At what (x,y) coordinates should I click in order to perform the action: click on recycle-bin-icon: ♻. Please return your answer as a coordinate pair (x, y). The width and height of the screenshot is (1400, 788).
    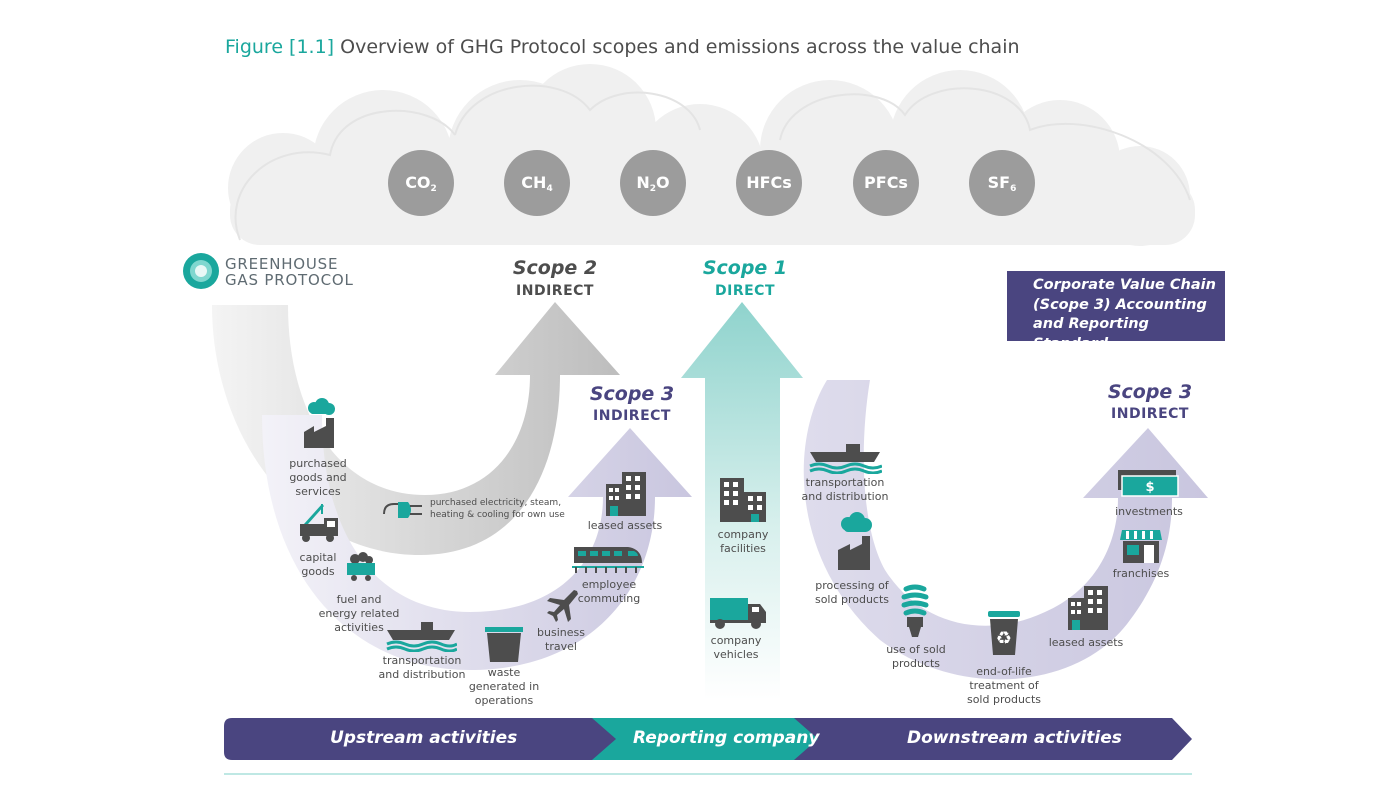
    Looking at the image, I should click on (1004, 633).